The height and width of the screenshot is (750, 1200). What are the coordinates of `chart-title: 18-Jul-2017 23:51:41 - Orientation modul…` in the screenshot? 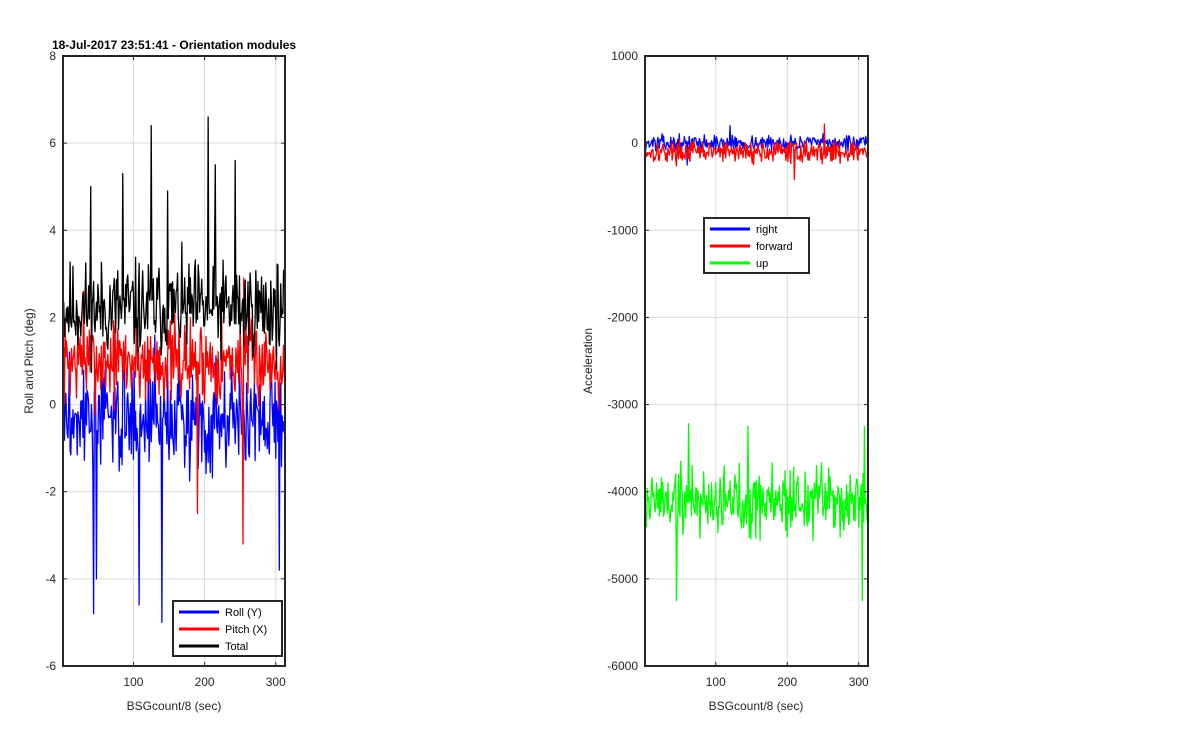 It's located at (174, 45).